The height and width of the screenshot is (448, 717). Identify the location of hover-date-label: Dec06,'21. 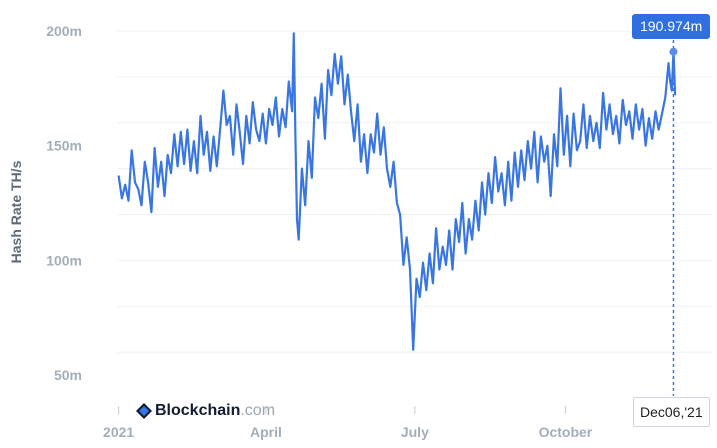
(671, 412).